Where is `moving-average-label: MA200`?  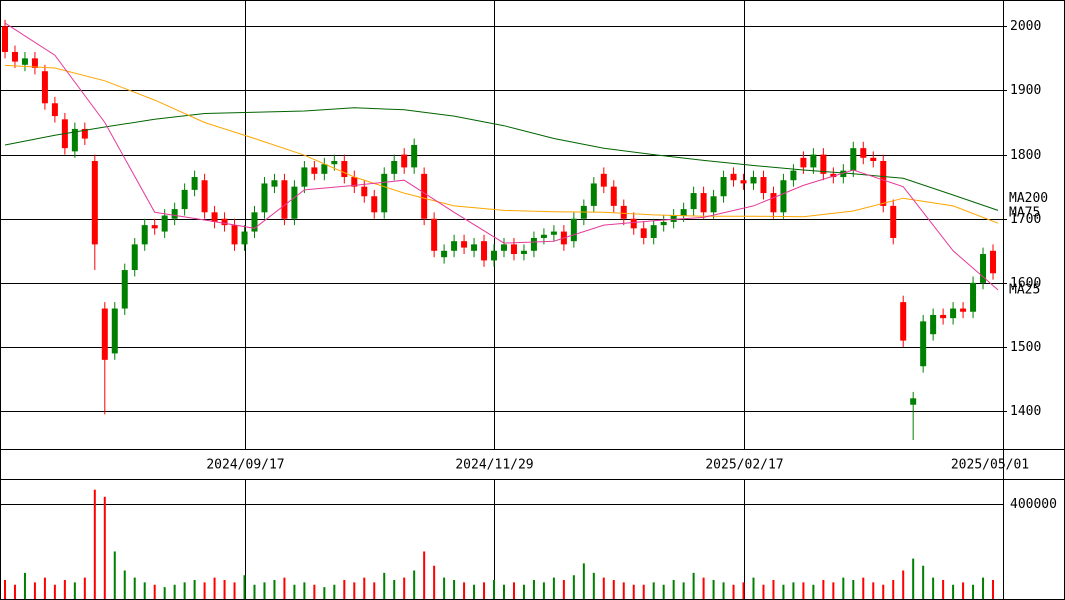
moving-average-label: MA200 is located at coordinates (1028, 198).